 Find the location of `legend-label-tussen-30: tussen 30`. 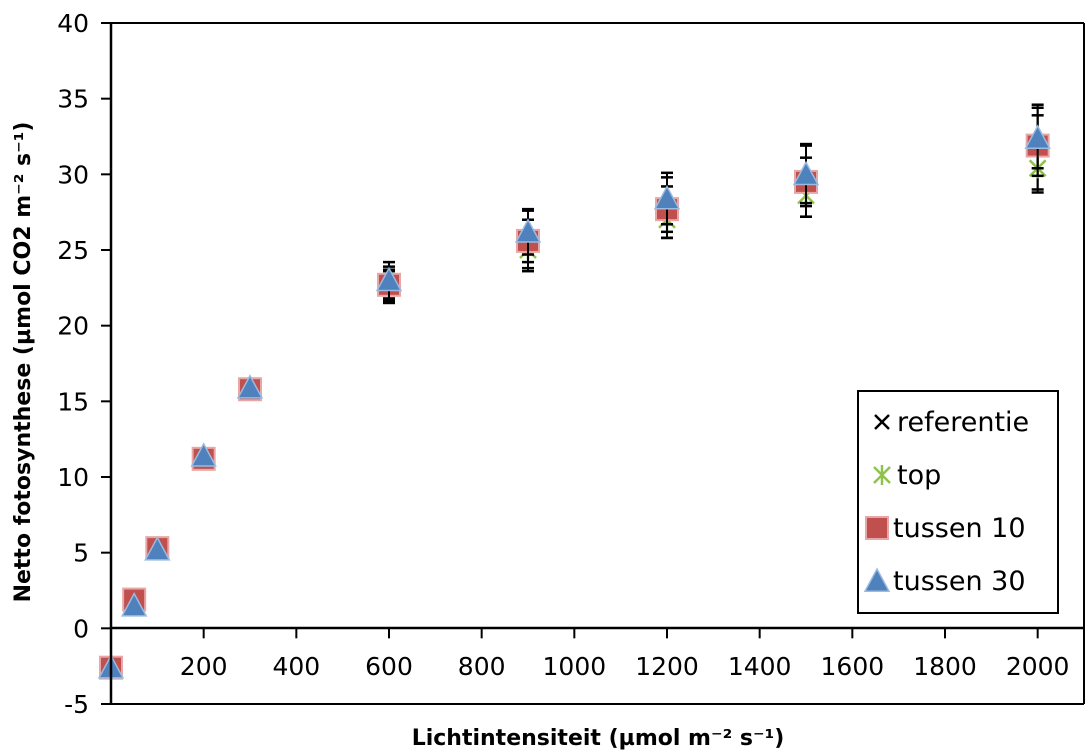

legend-label-tussen-30: tussen 30 is located at coordinates (959, 581).